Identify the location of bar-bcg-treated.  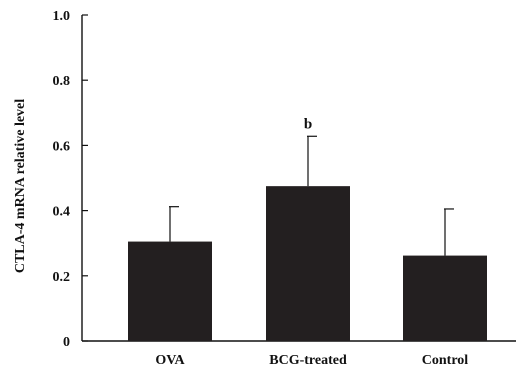
(308, 263).